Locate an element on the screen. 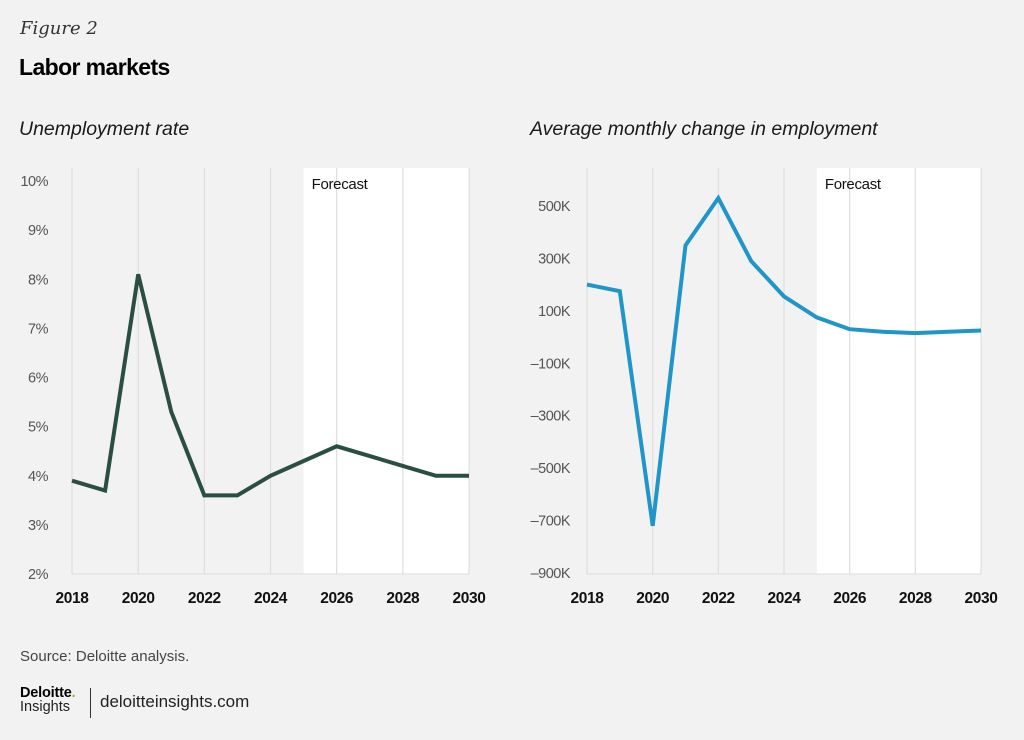 This screenshot has width=1024, height=740. right-y-tick-label: –100K is located at coordinates (551, 364).